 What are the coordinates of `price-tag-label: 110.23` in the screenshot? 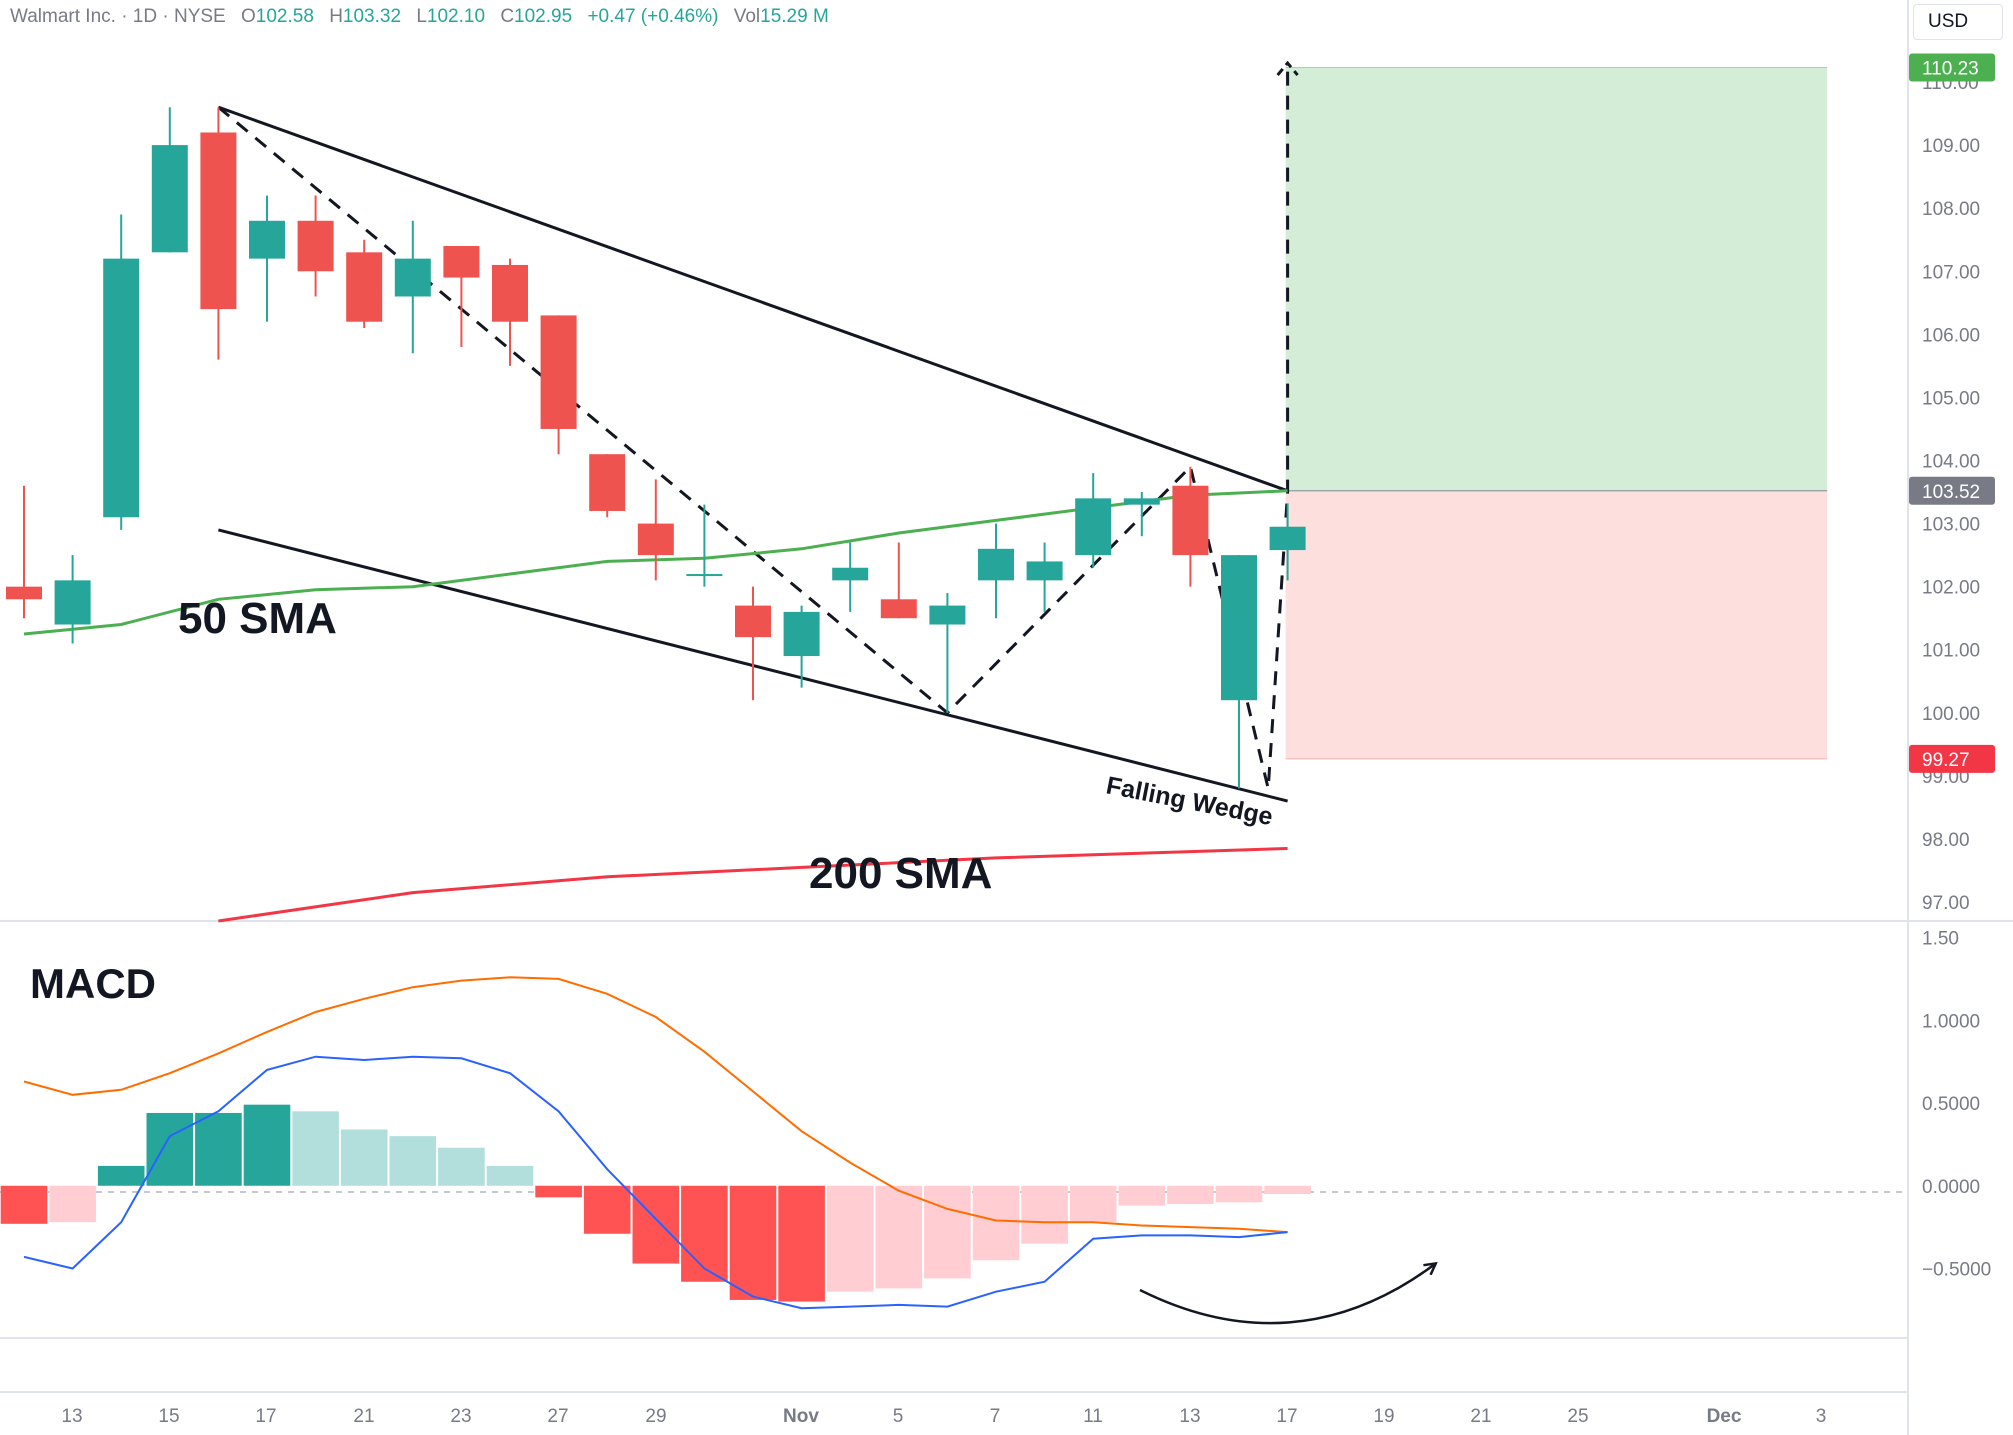 It's located at (1950, 68).